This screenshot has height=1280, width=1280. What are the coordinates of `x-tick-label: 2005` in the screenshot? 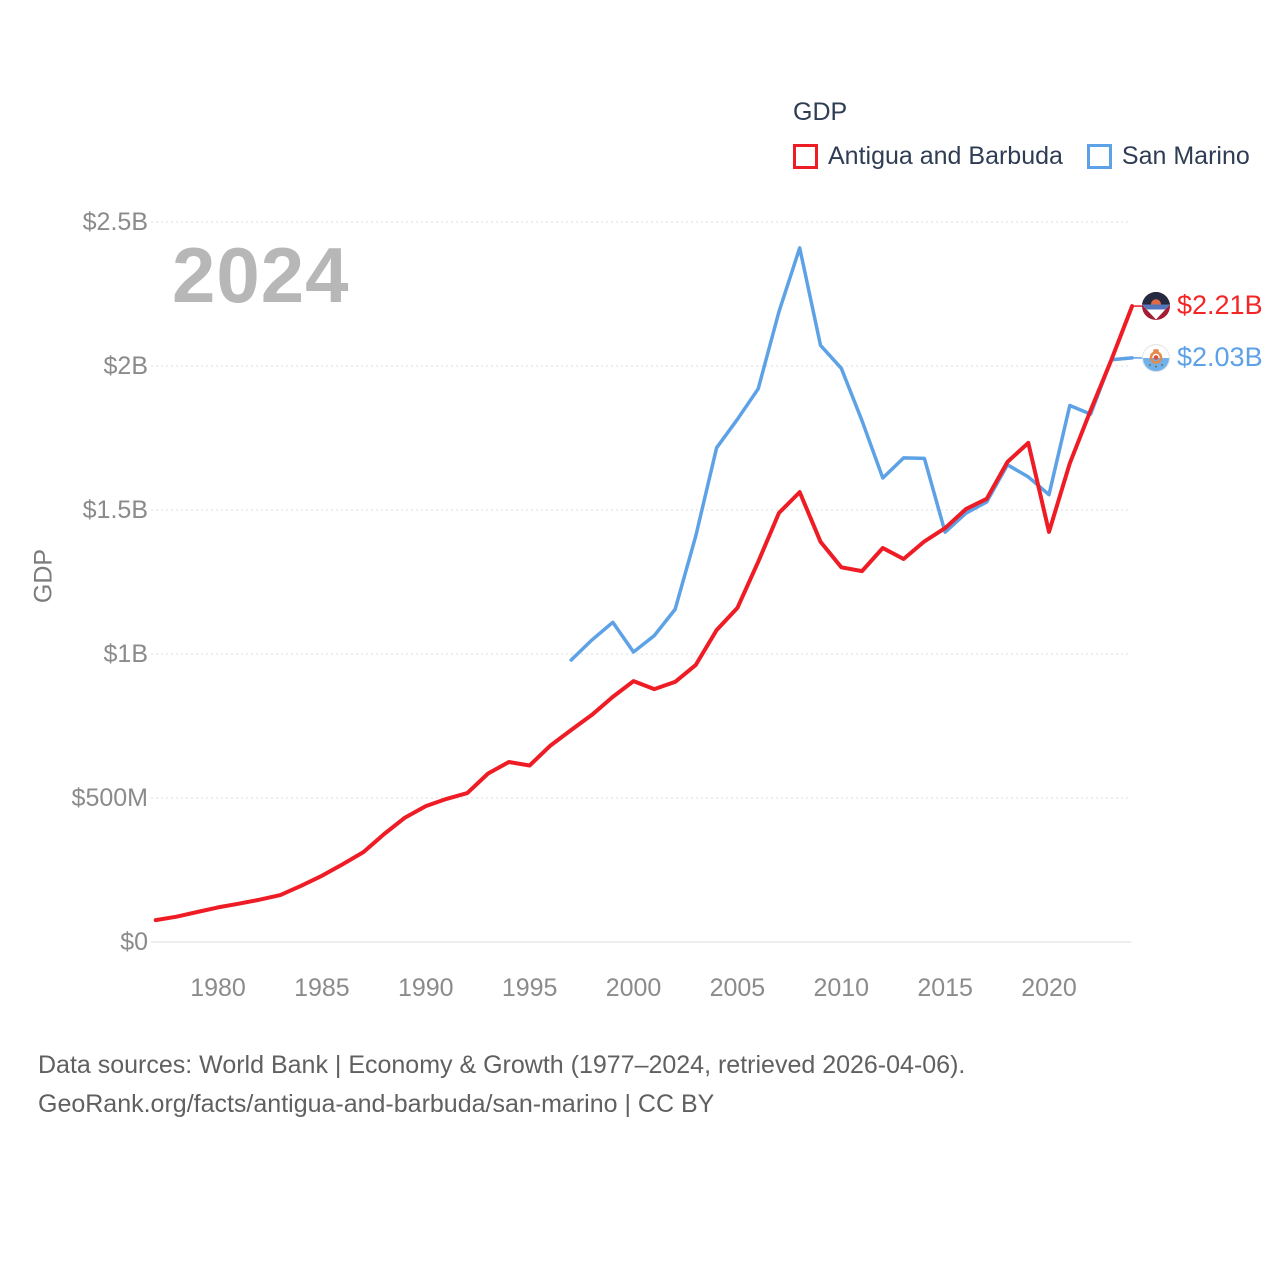 It's located at (737, 988).